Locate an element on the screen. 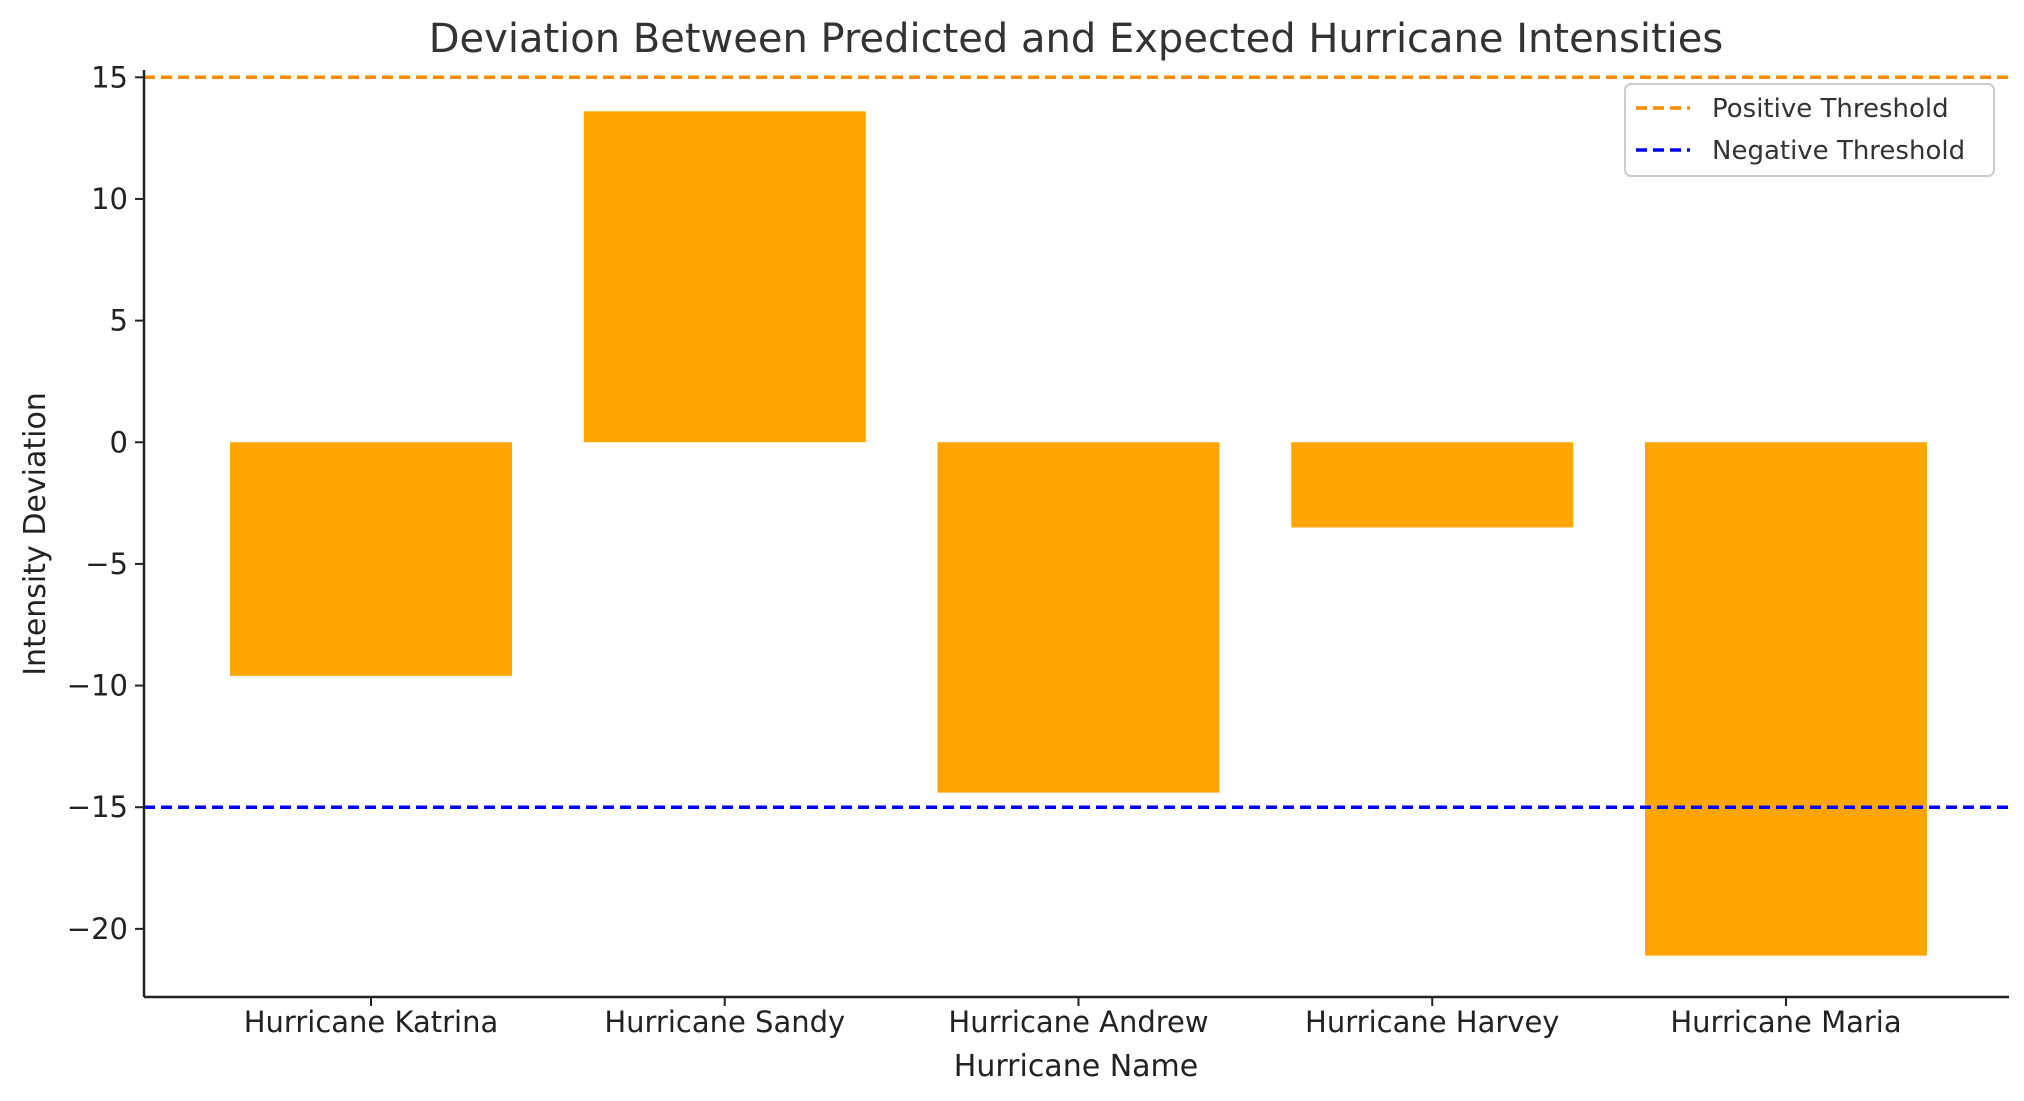  x-tick-label: Hurricane Harvey is located at coordinates (1432, 1022).